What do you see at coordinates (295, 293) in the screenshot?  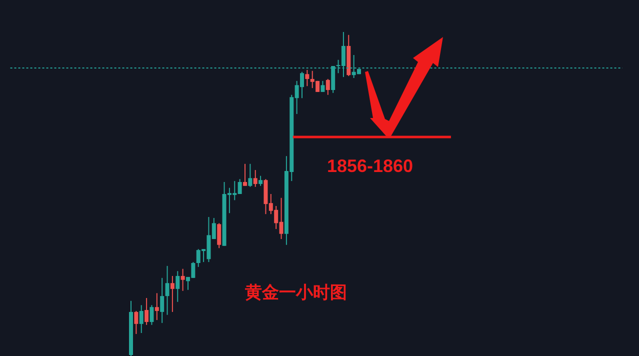 I see `annotation: 黄金一小时图` at bounding box center [295, 293].